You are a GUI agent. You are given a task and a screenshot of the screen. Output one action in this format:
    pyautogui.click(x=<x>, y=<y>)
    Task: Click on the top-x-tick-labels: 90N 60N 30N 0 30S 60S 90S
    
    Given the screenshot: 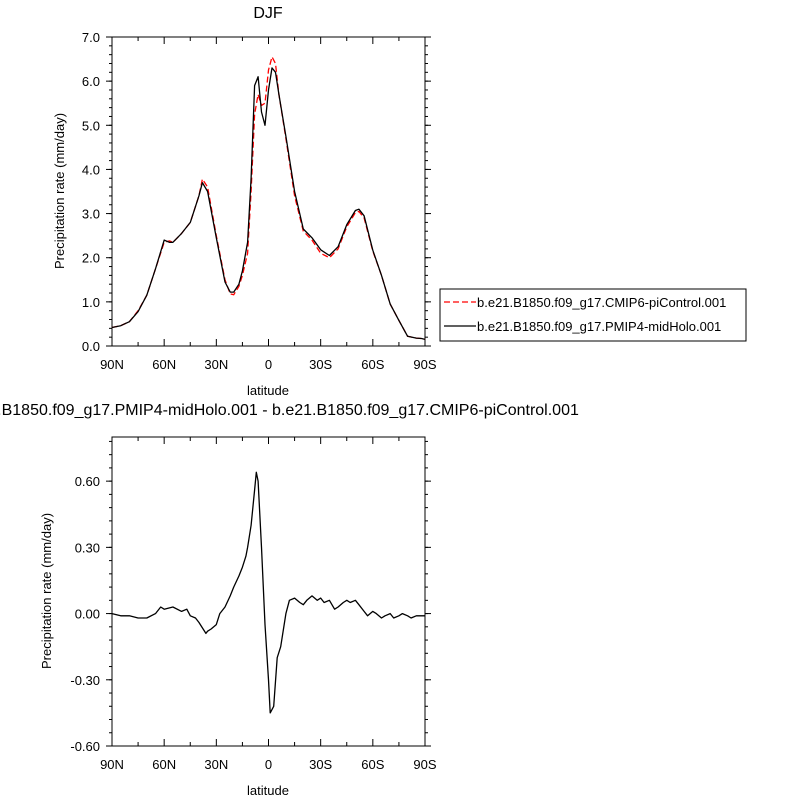 What is the action you would take?
    pyautogui.click(x=268, y=364)
    